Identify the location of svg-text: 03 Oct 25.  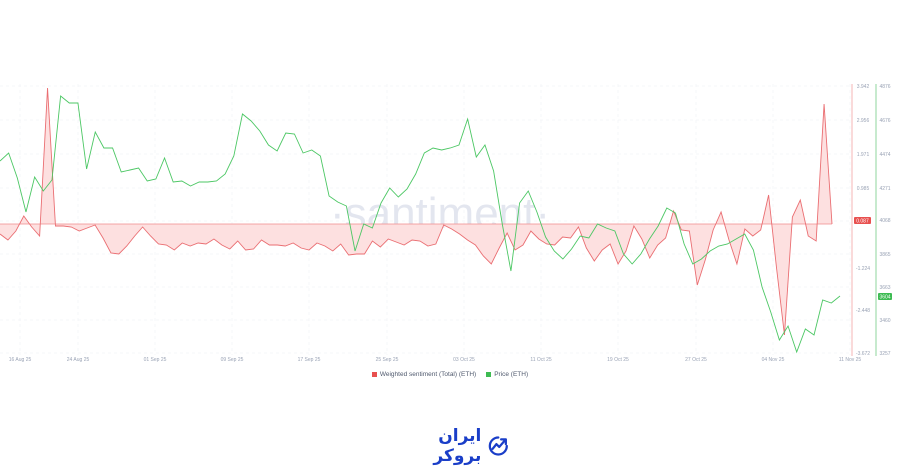
(464, 360).